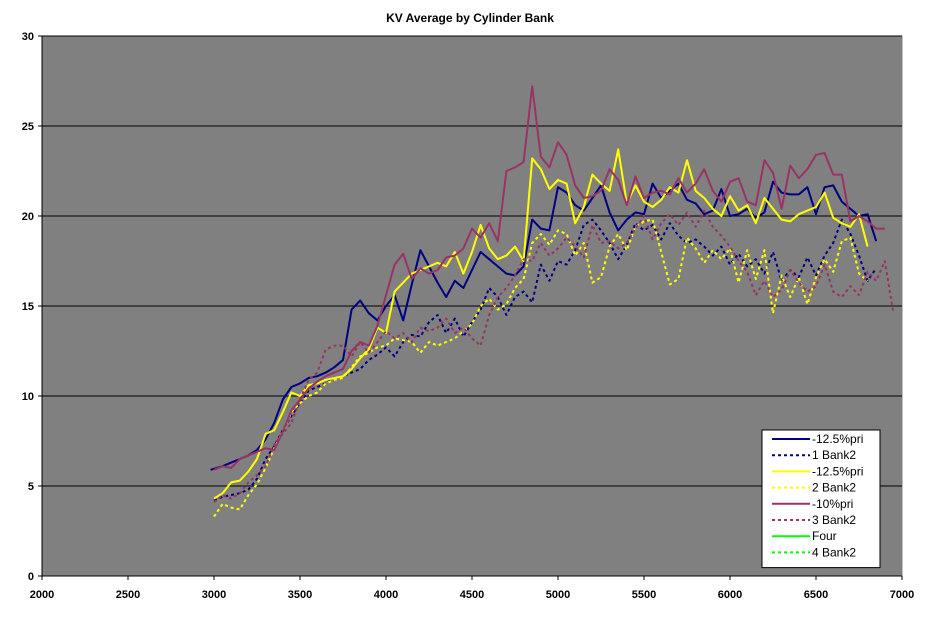 This screenshot has width=938, height=624. I want to click on legend-label-1: 1 Bank2, so click(834, 455).